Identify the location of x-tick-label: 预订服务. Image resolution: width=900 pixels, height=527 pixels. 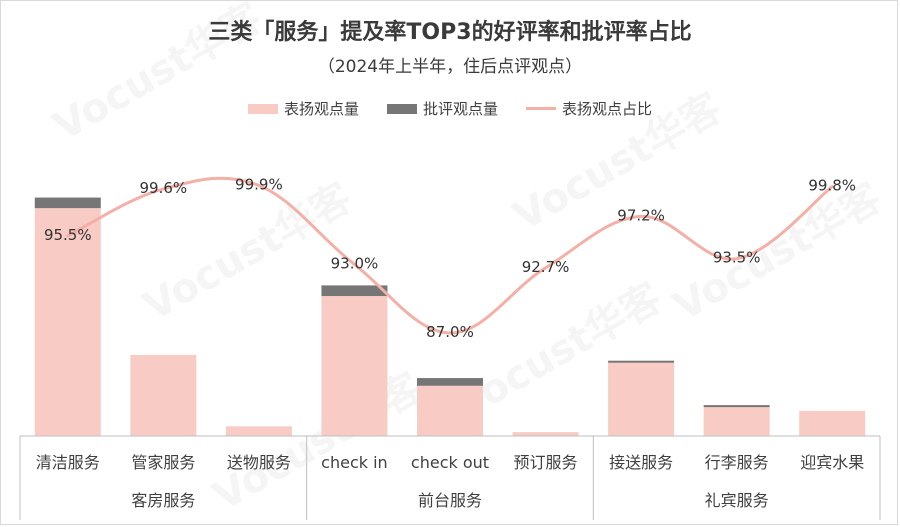
(546, 462).